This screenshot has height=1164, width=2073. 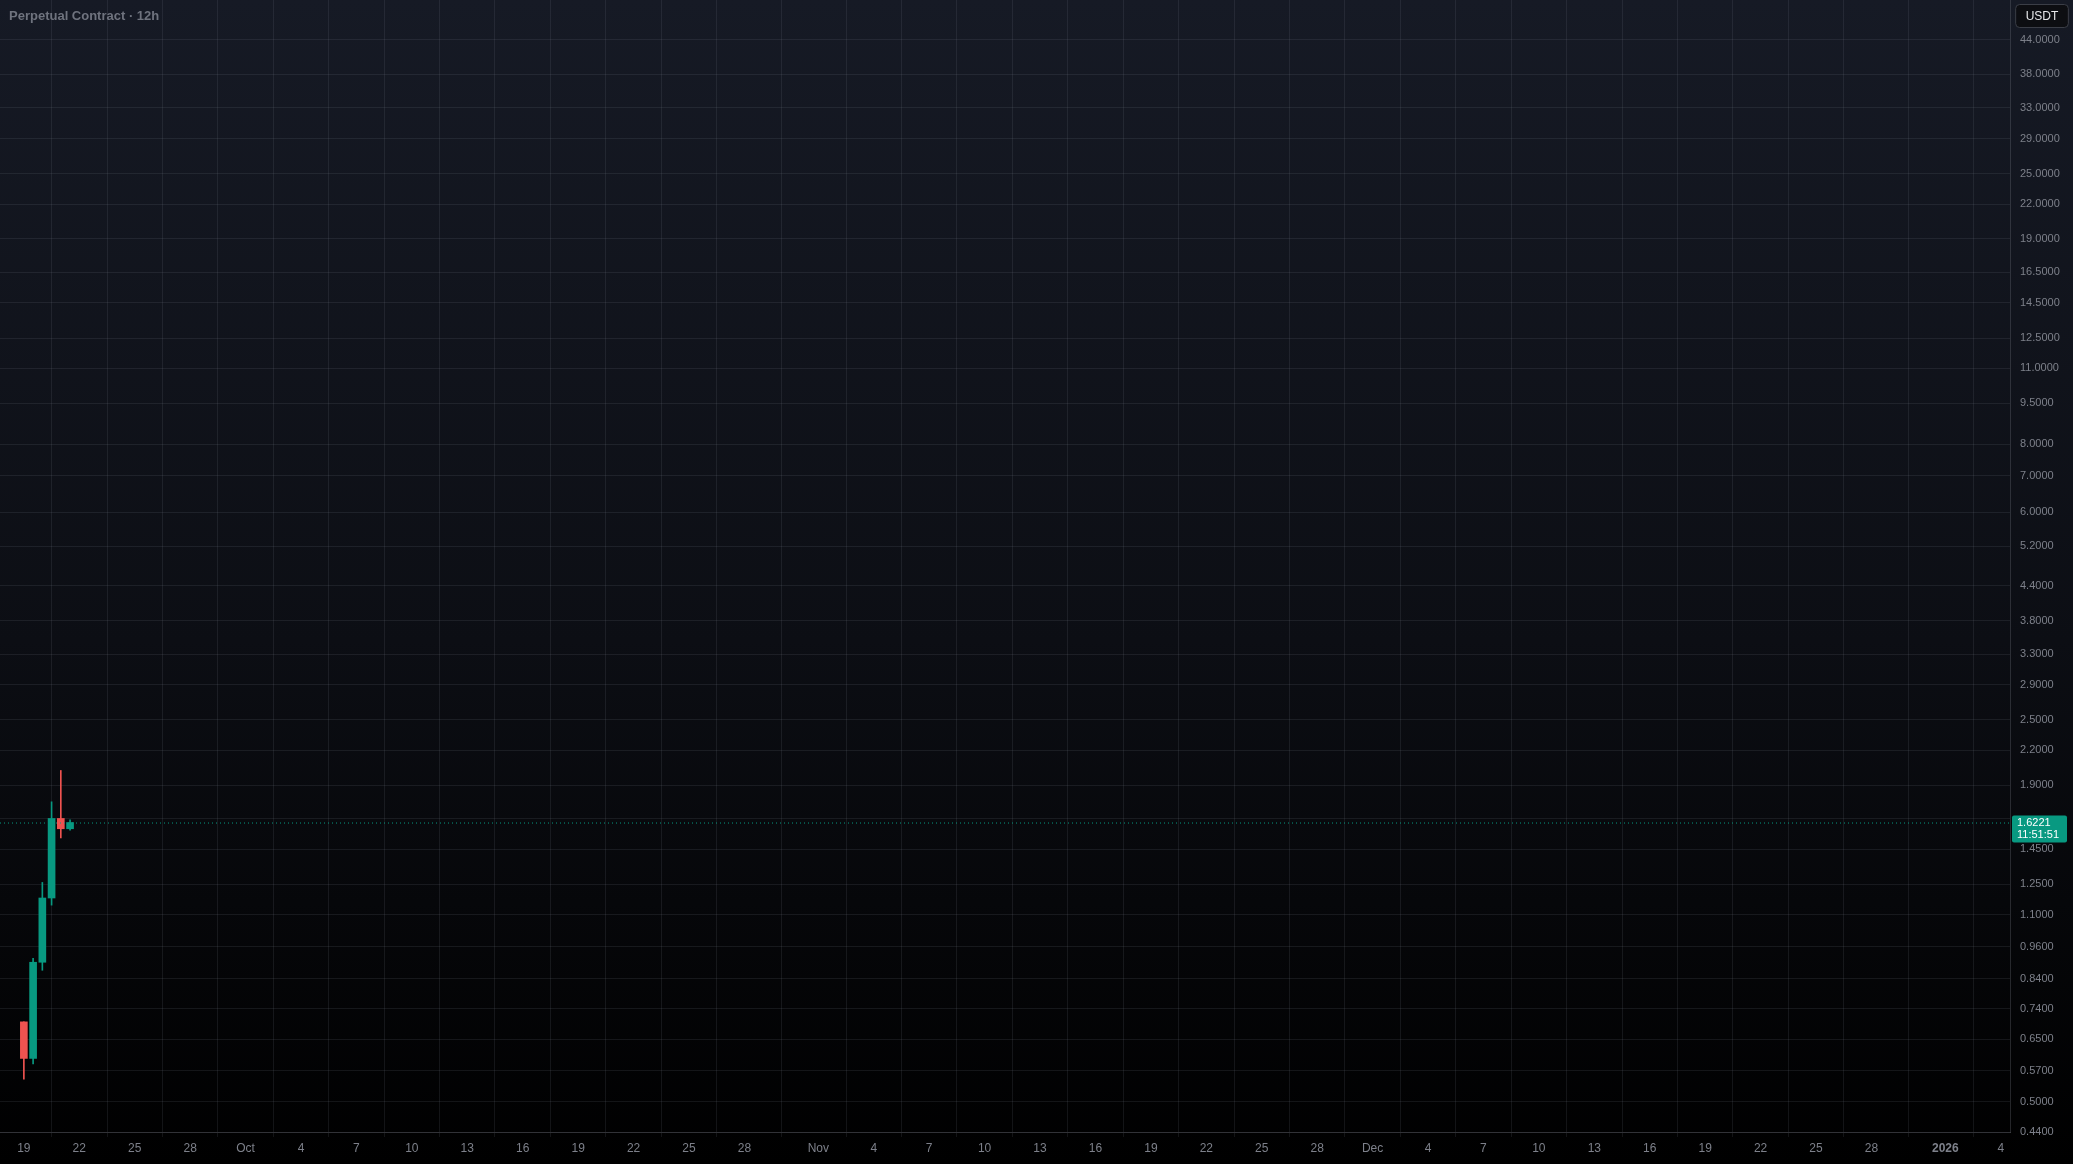 I want to click on y-tick-label: 25.0000, so click(x=2040, y=172).